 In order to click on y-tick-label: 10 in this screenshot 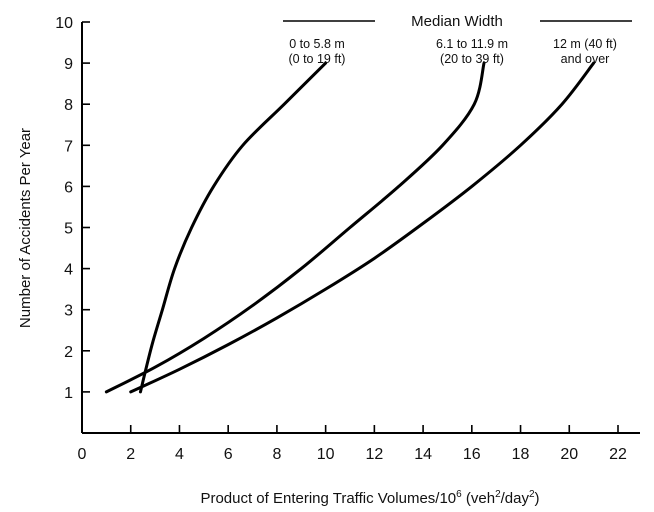, I will do `click(64, 23)`.